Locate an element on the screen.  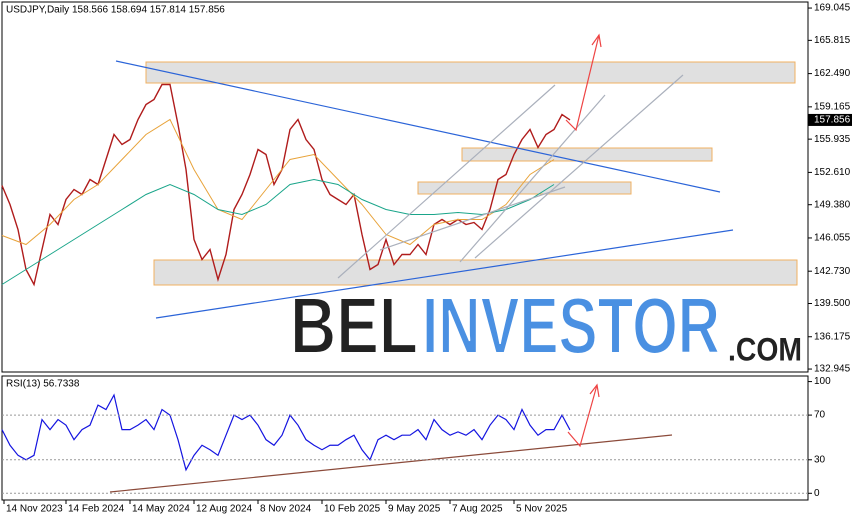
y-tick-label: 139.500 is located at coordinates (832, 303).